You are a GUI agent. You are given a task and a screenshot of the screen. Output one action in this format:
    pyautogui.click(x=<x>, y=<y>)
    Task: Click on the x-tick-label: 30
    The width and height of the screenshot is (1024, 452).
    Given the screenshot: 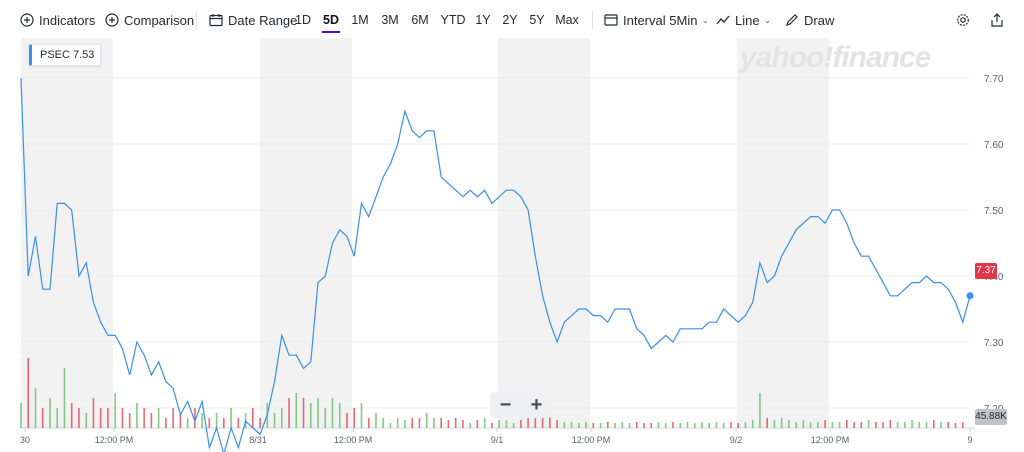 What is the action you would take?
    pyautogui.click(x=25, y=440)
    